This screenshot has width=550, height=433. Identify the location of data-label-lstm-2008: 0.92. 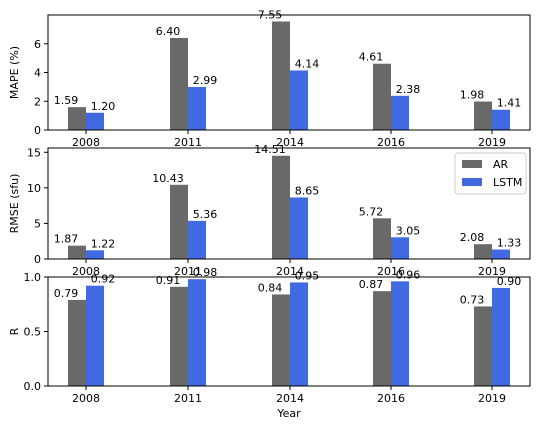
(103, 279).